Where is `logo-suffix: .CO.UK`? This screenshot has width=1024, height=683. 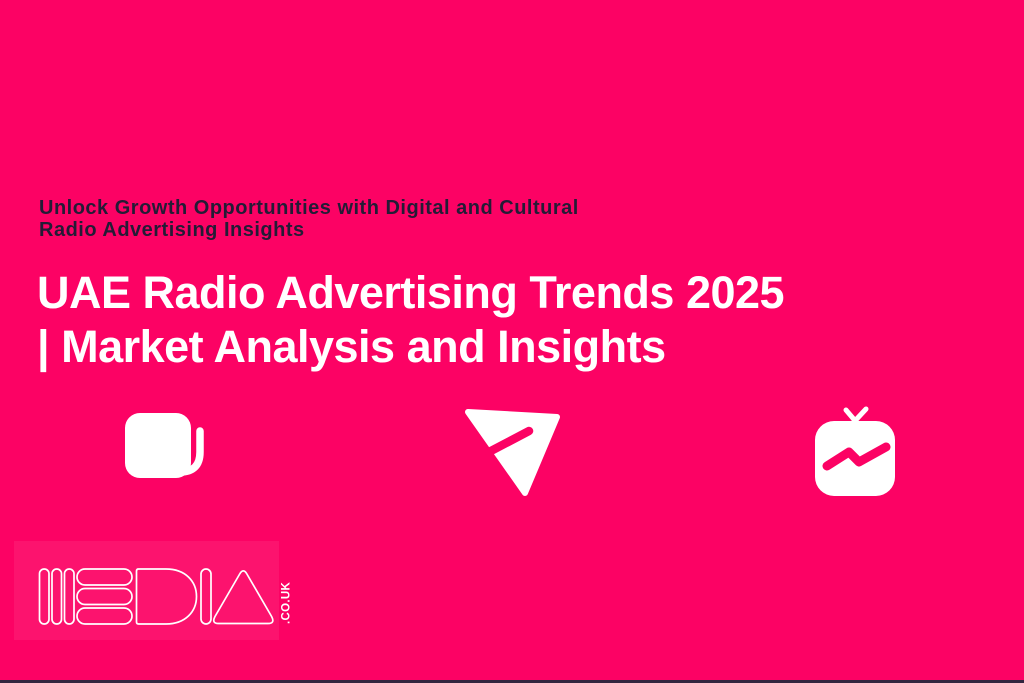 logo-suffix: .CO.UK is located at coordinates (287, 603).